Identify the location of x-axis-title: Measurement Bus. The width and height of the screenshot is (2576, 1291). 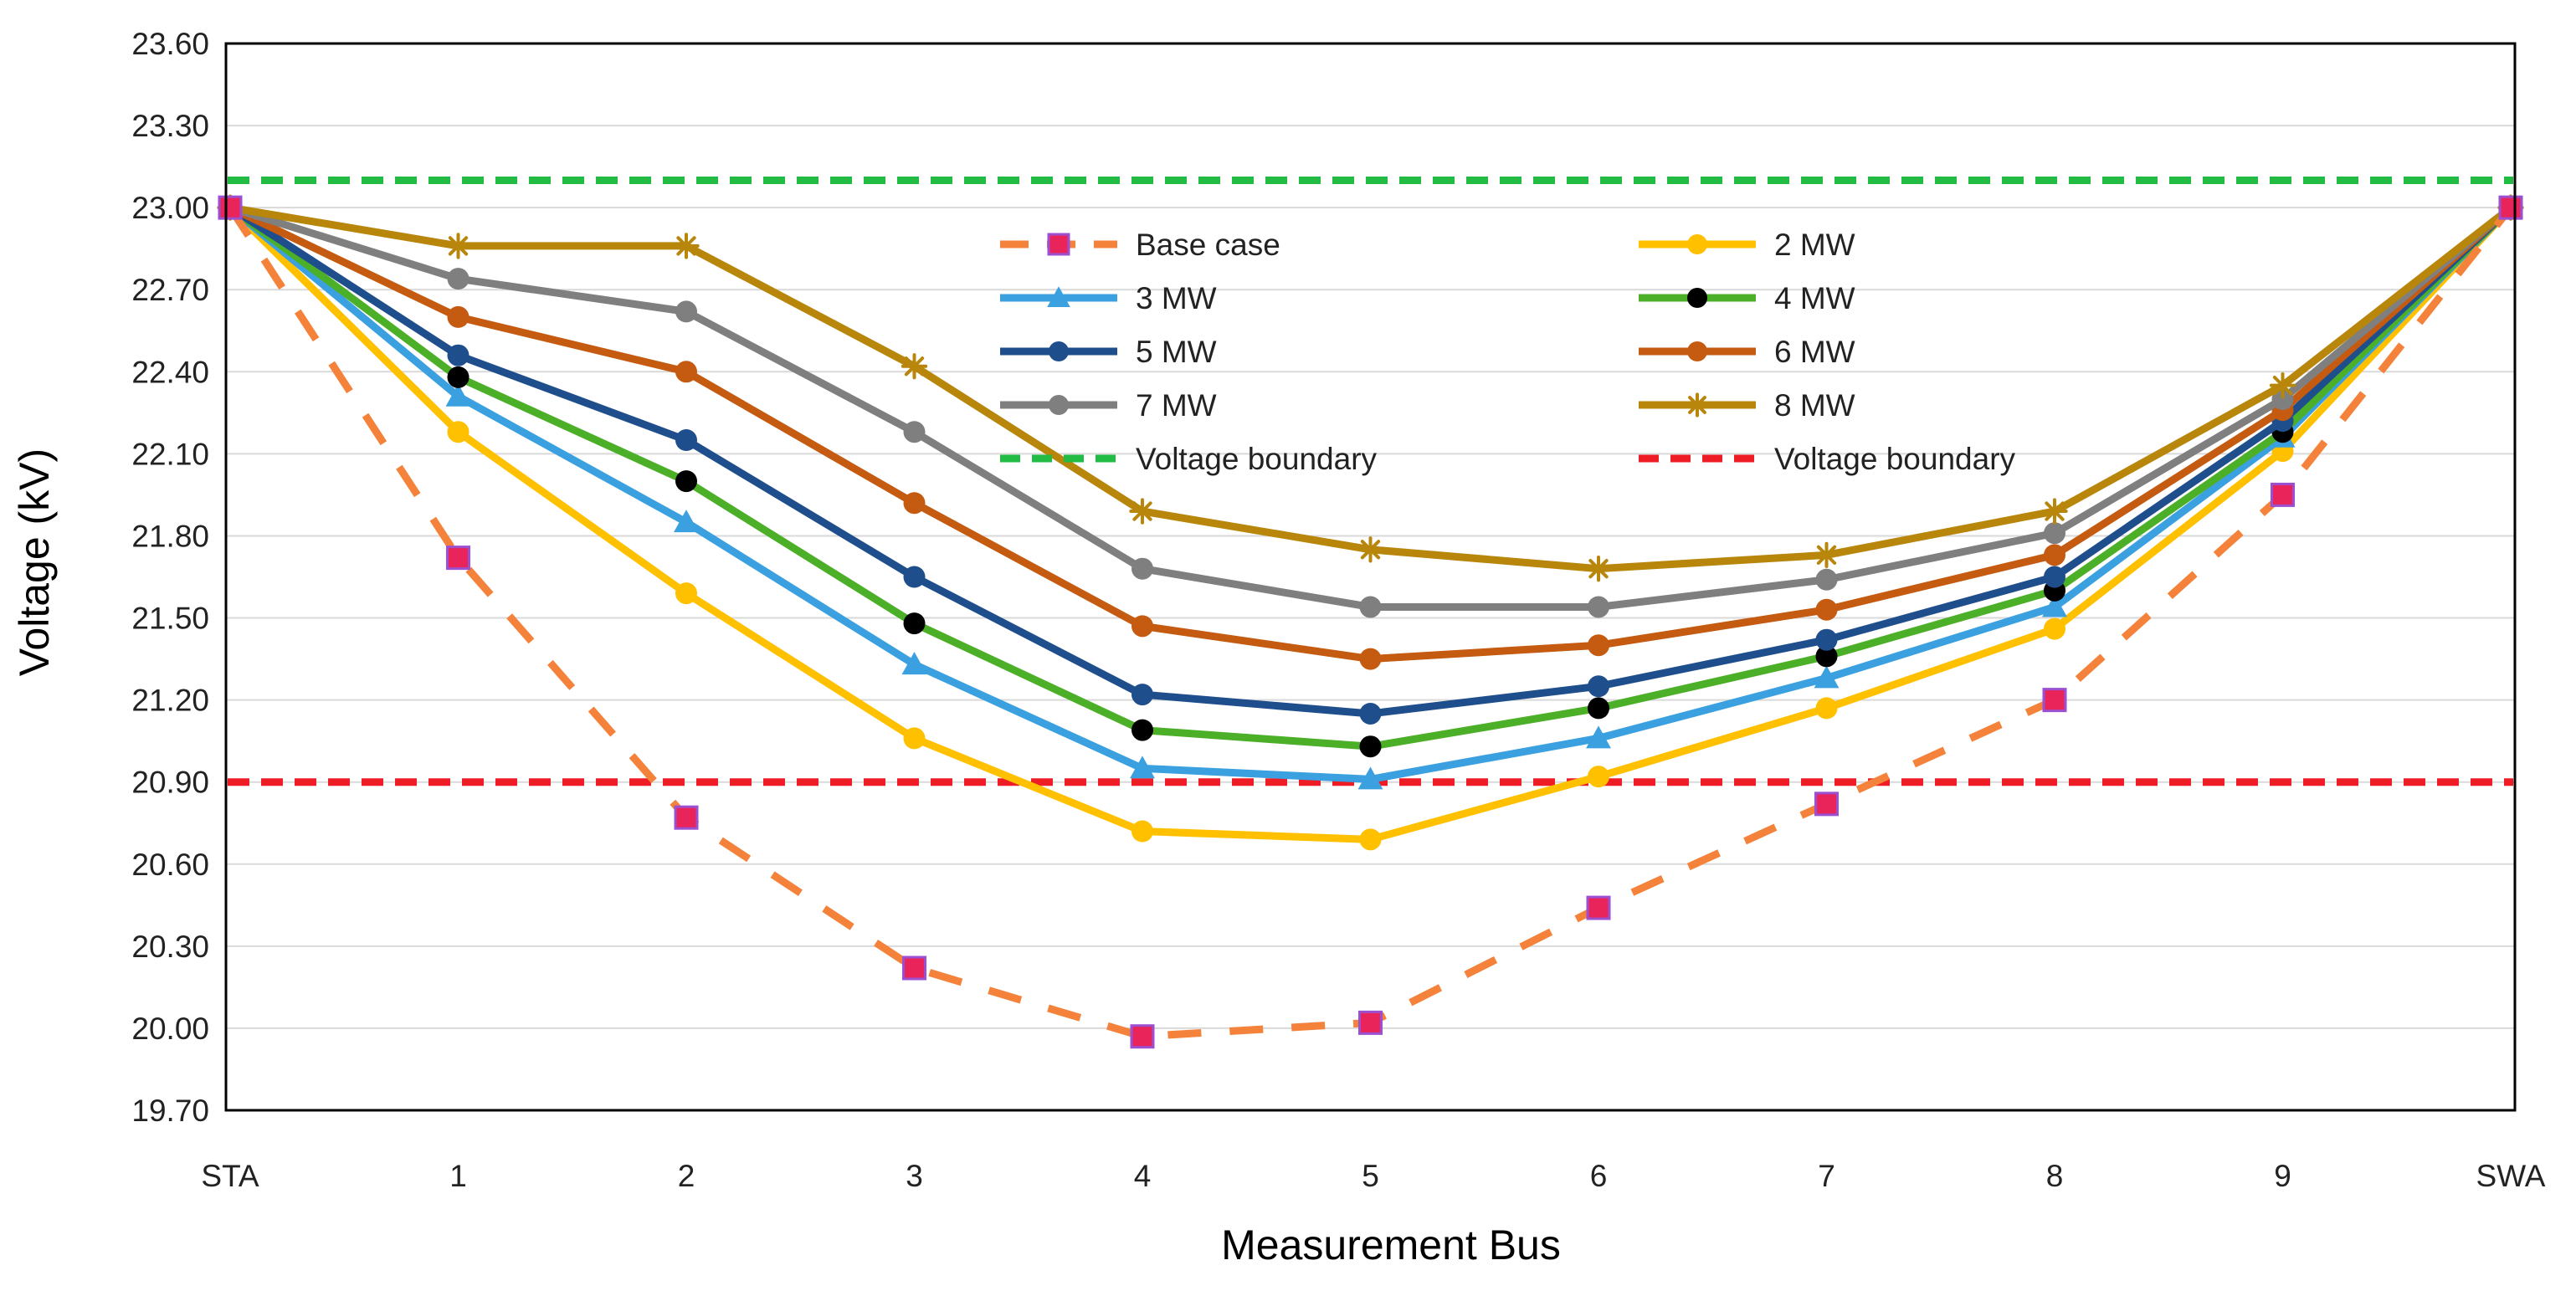
(1391, 1245).